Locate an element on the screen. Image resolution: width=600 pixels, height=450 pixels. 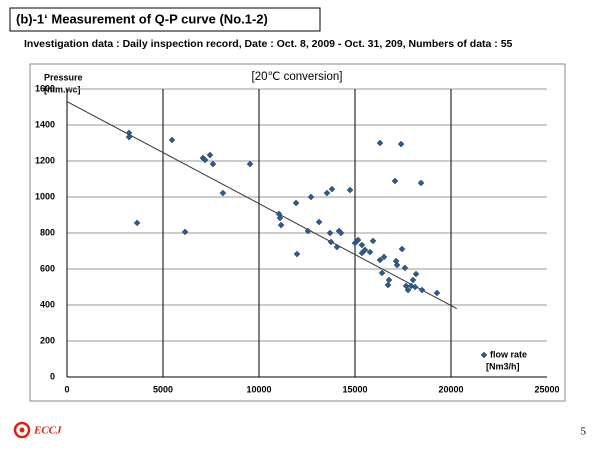
y-axis-unit: [mm.wc] is located at coordinates (62, 89).